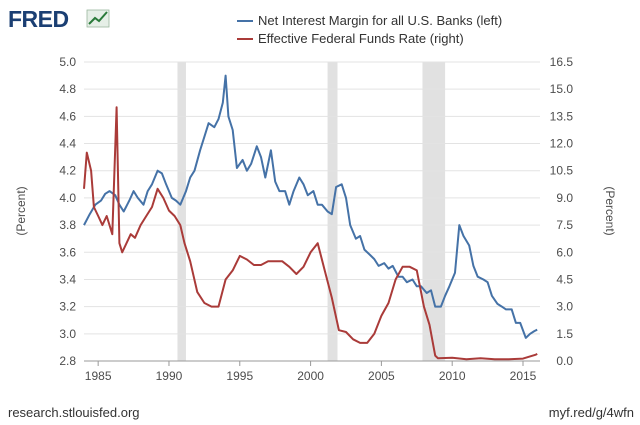 The height and width of the screenshot is (425, 640). I want to click on right-y-tick-label: 3.0, so click(564, 307).